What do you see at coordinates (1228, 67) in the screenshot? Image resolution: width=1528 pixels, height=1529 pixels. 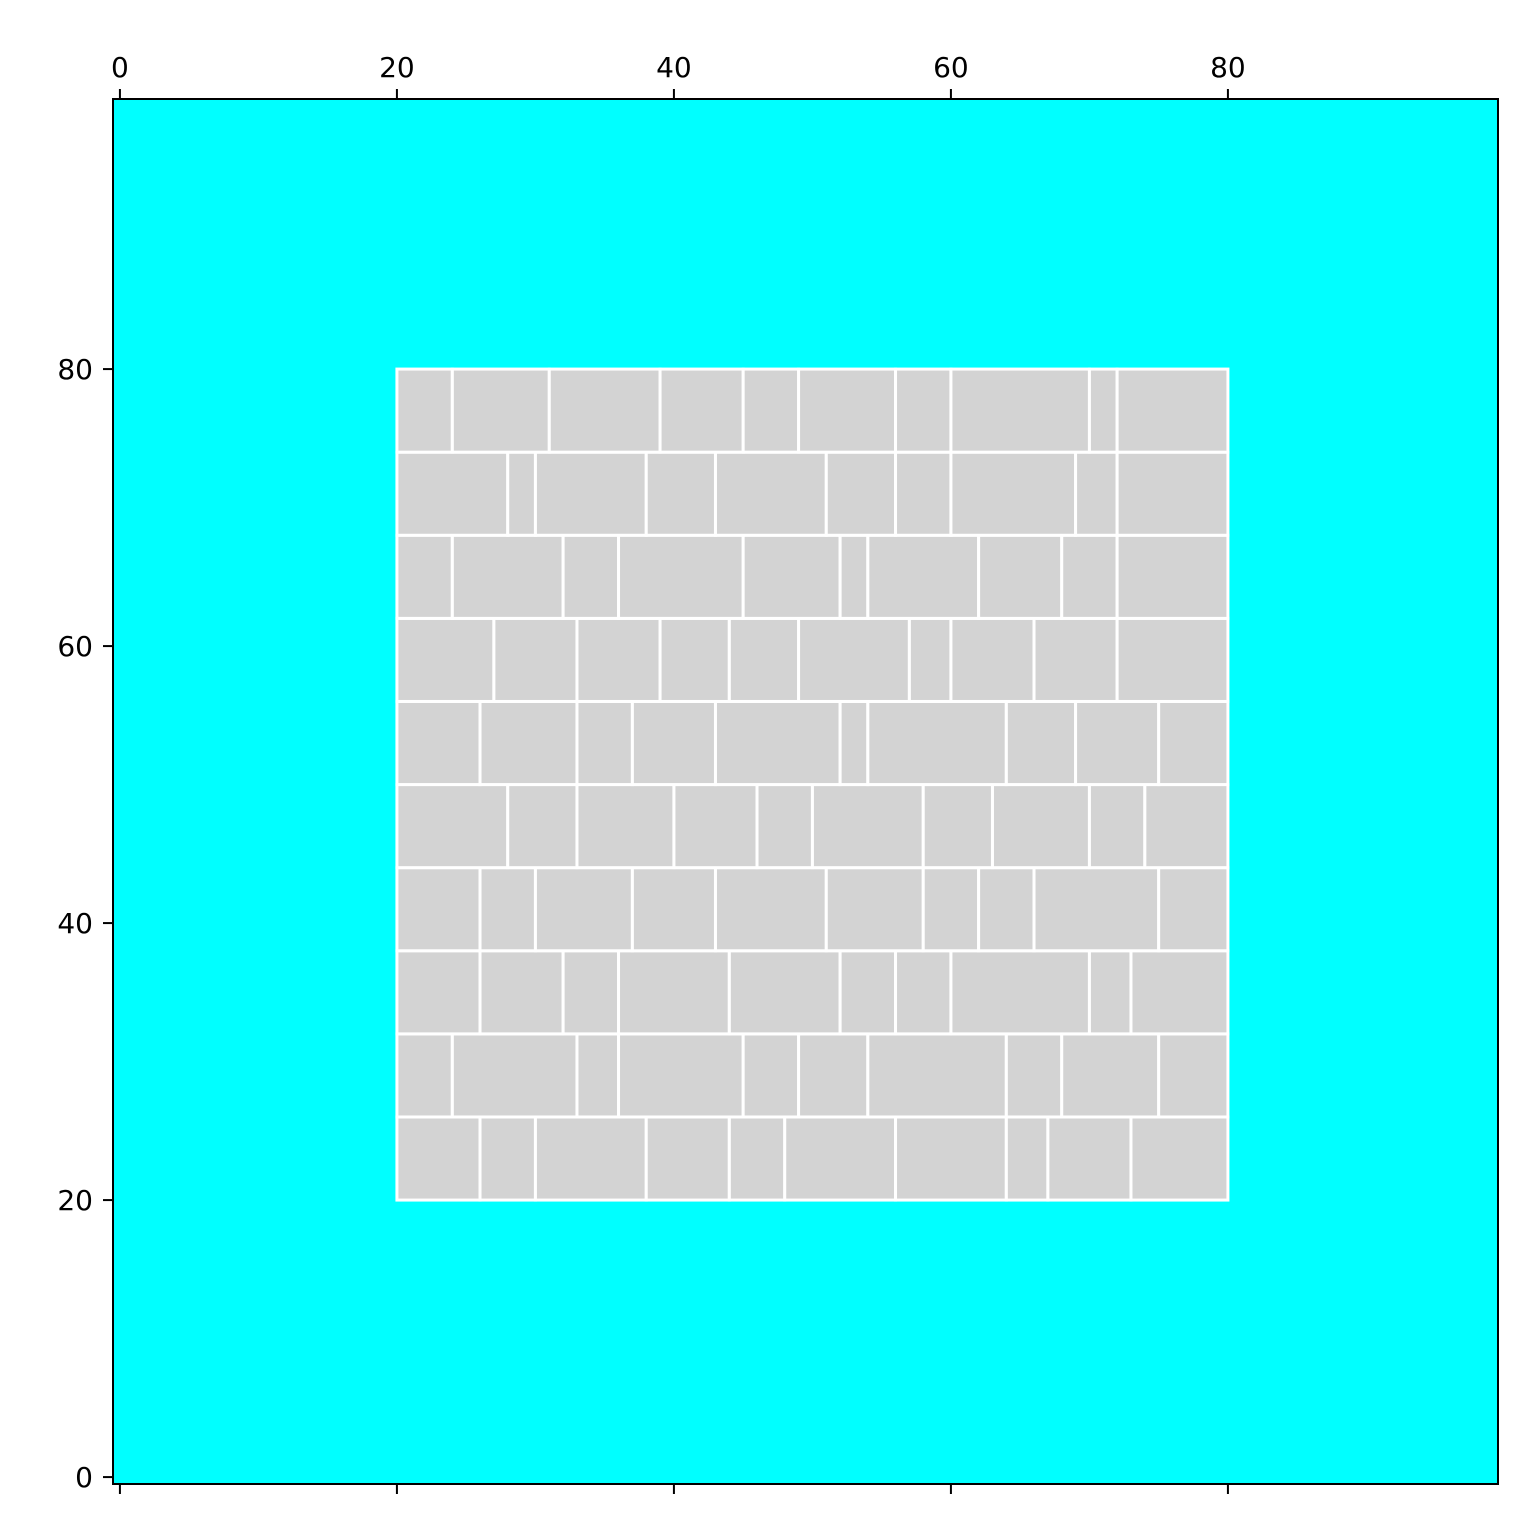 I see `x-tick-label: 80` at bounding box center [1228, 67].